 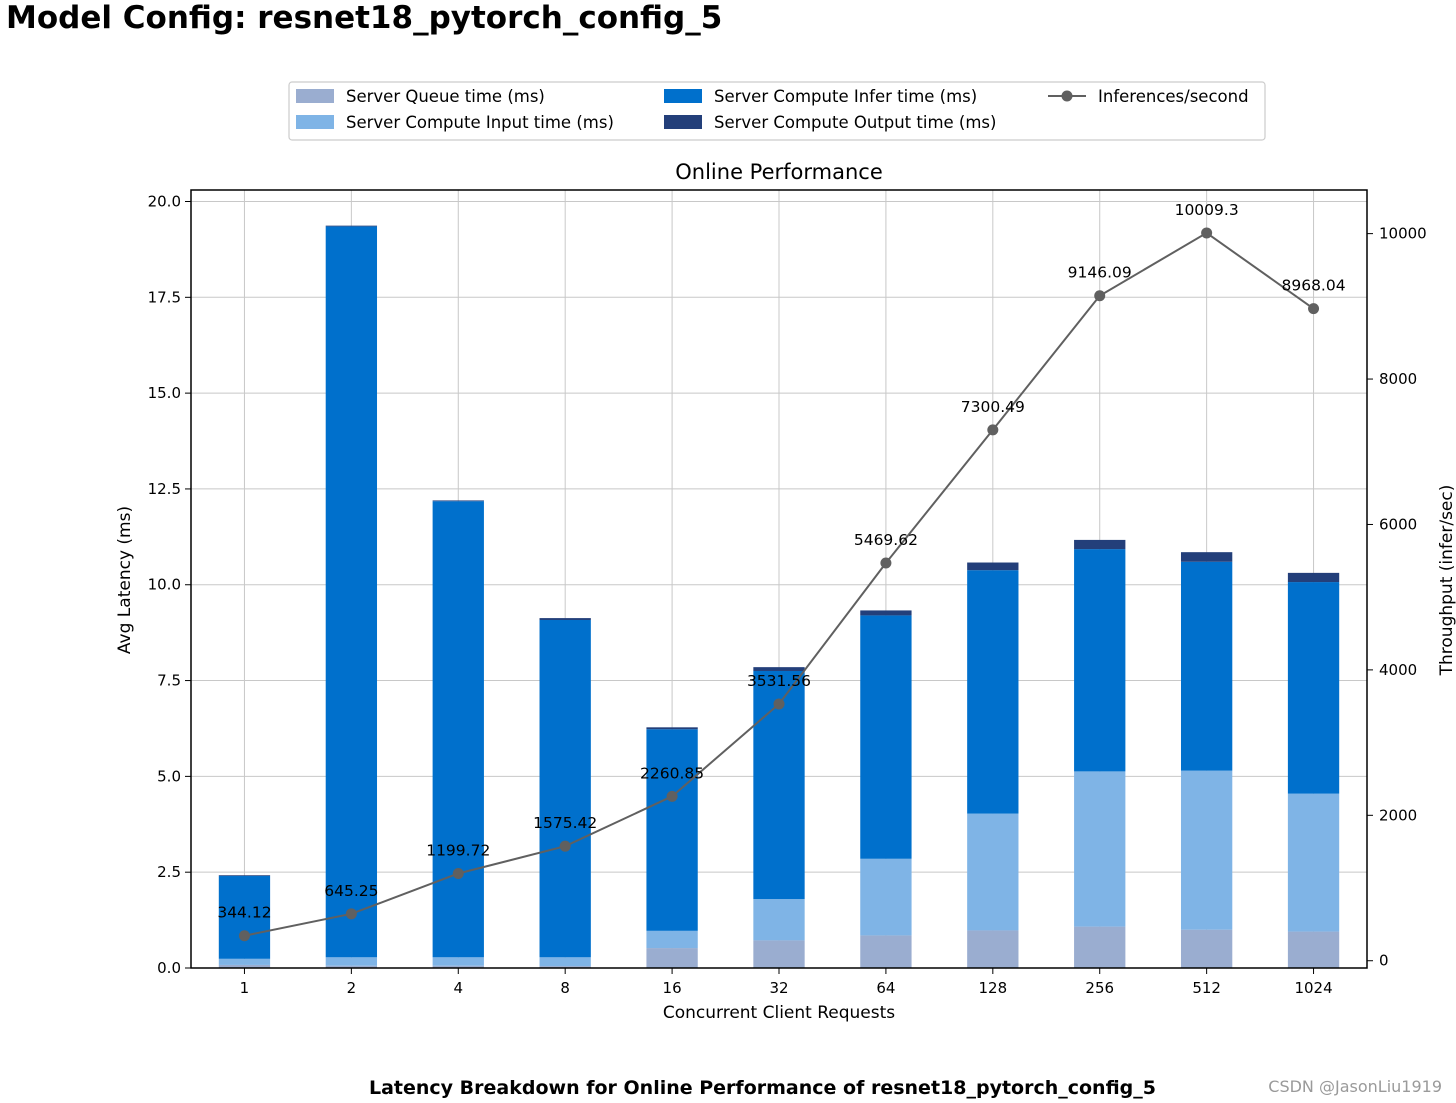 What do you see at coordinates (1206, 988) in the screenshot?
I see `x-tick-label: 512` at bounding box center [1206, 988].